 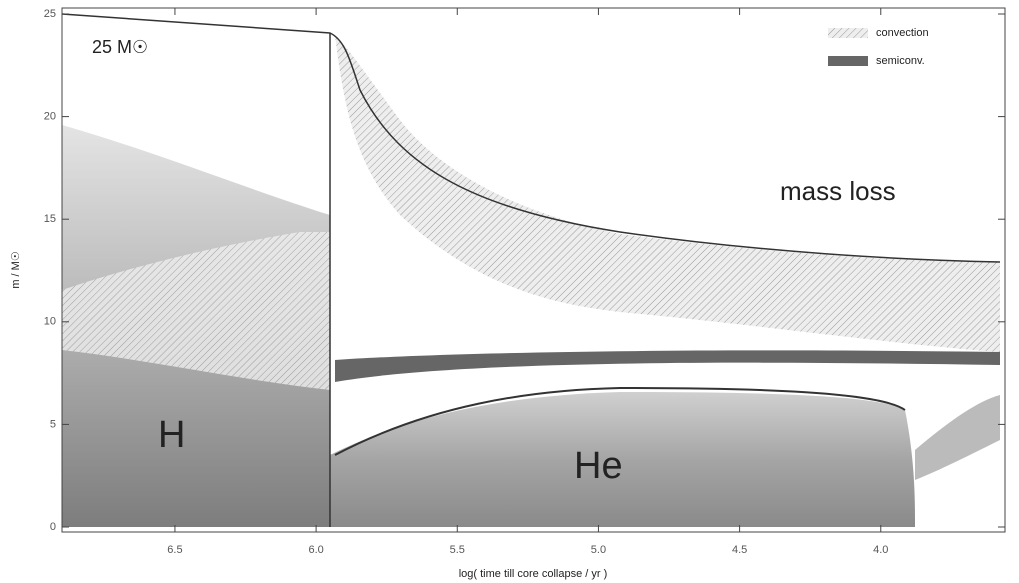 I want to click on legend-label: semiconv., so click(x=900, y=61).